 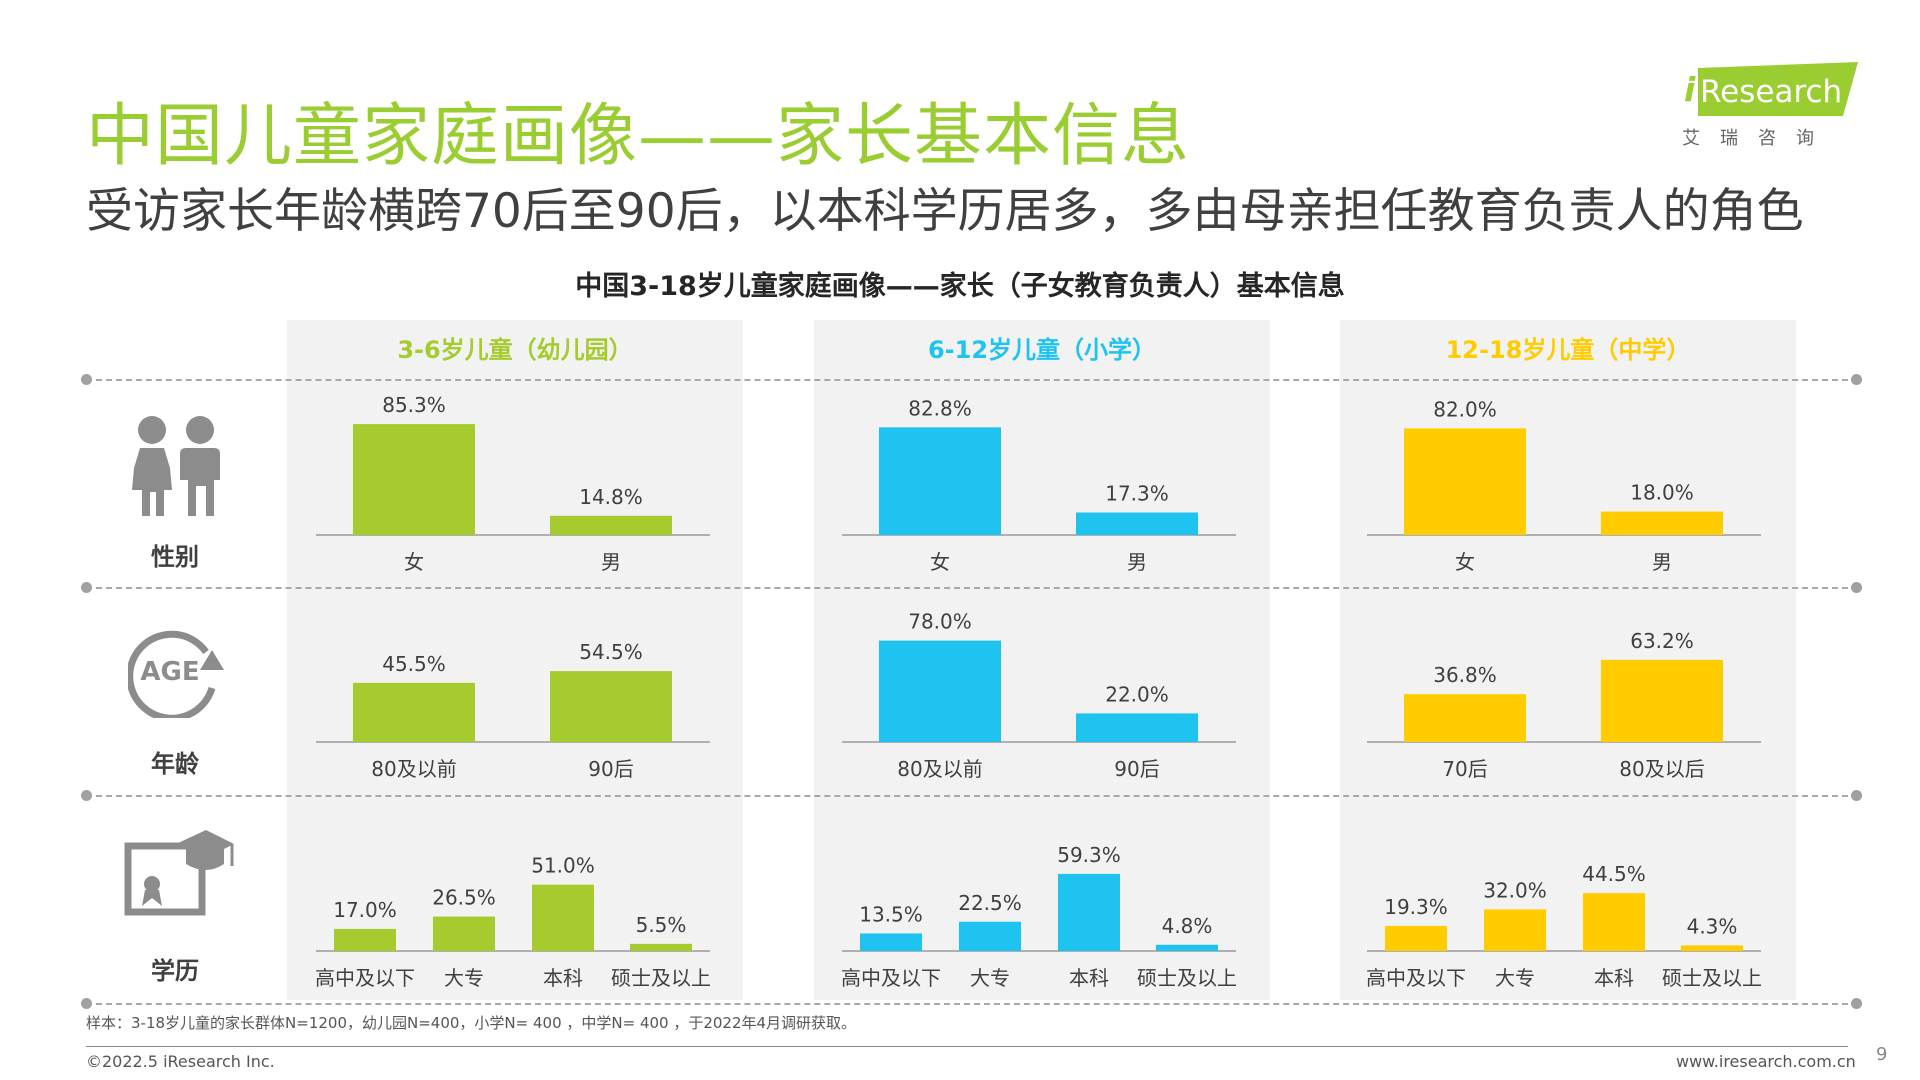 I want to click on chart-title: 中国3-18岁儿童家庭画像——家长（子女教育负责人）基本信息, so click(x=960, y=286).